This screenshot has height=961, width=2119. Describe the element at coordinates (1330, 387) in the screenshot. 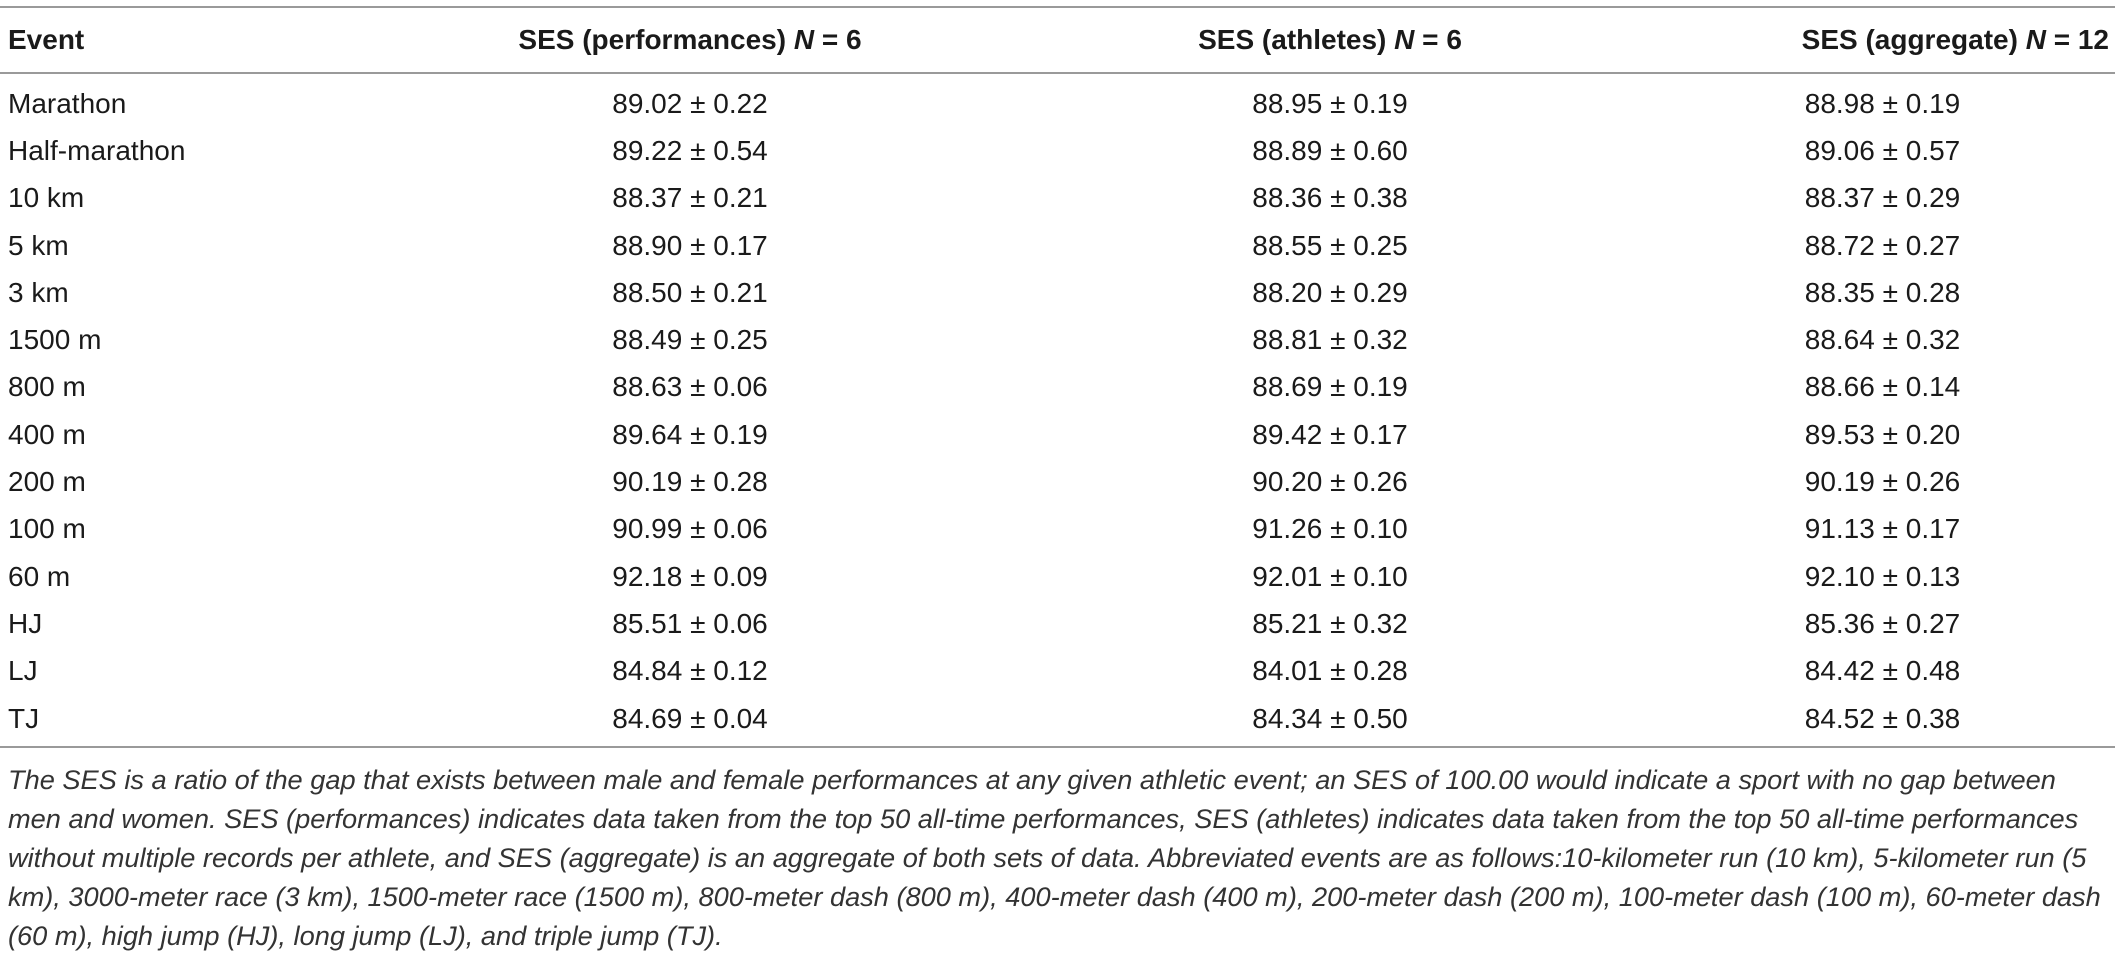

I see `cell-athletes: 88.69 ± 0.19` at that location.